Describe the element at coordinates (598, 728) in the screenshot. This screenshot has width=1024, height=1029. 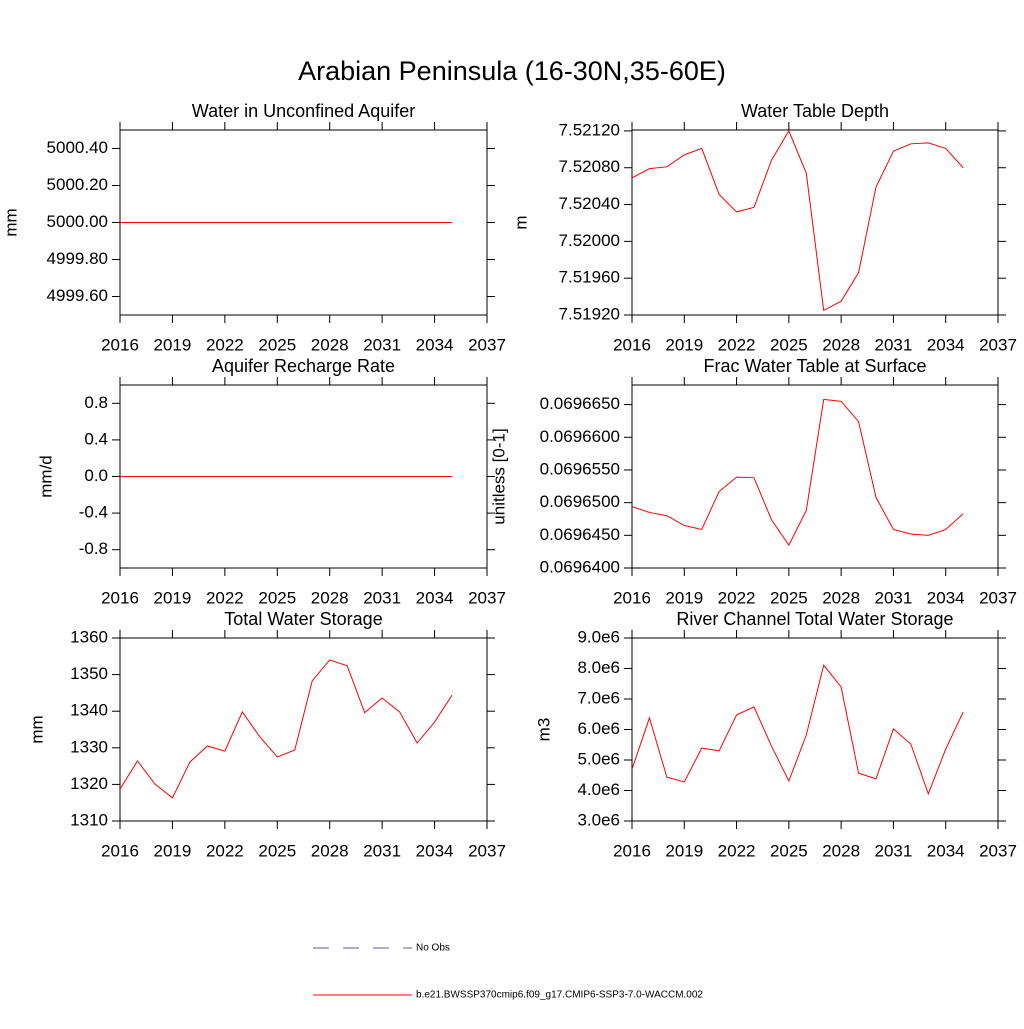
I see `y-tick-label: 6.0e6` at that location.